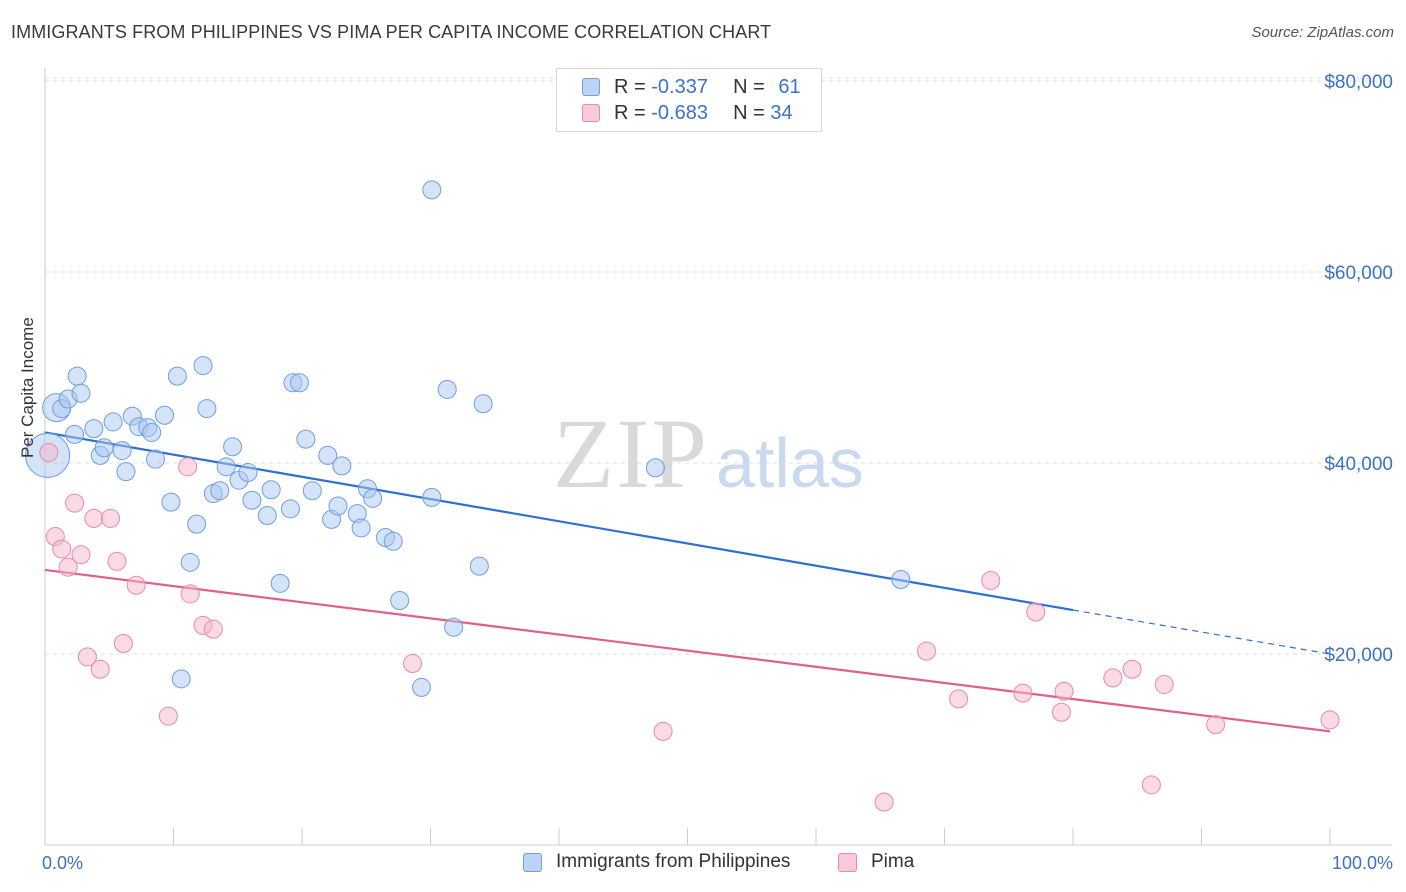  Describe the element at coordinates (781, 113) in the screenshot. I see `legend-n-value: 34` at that location.